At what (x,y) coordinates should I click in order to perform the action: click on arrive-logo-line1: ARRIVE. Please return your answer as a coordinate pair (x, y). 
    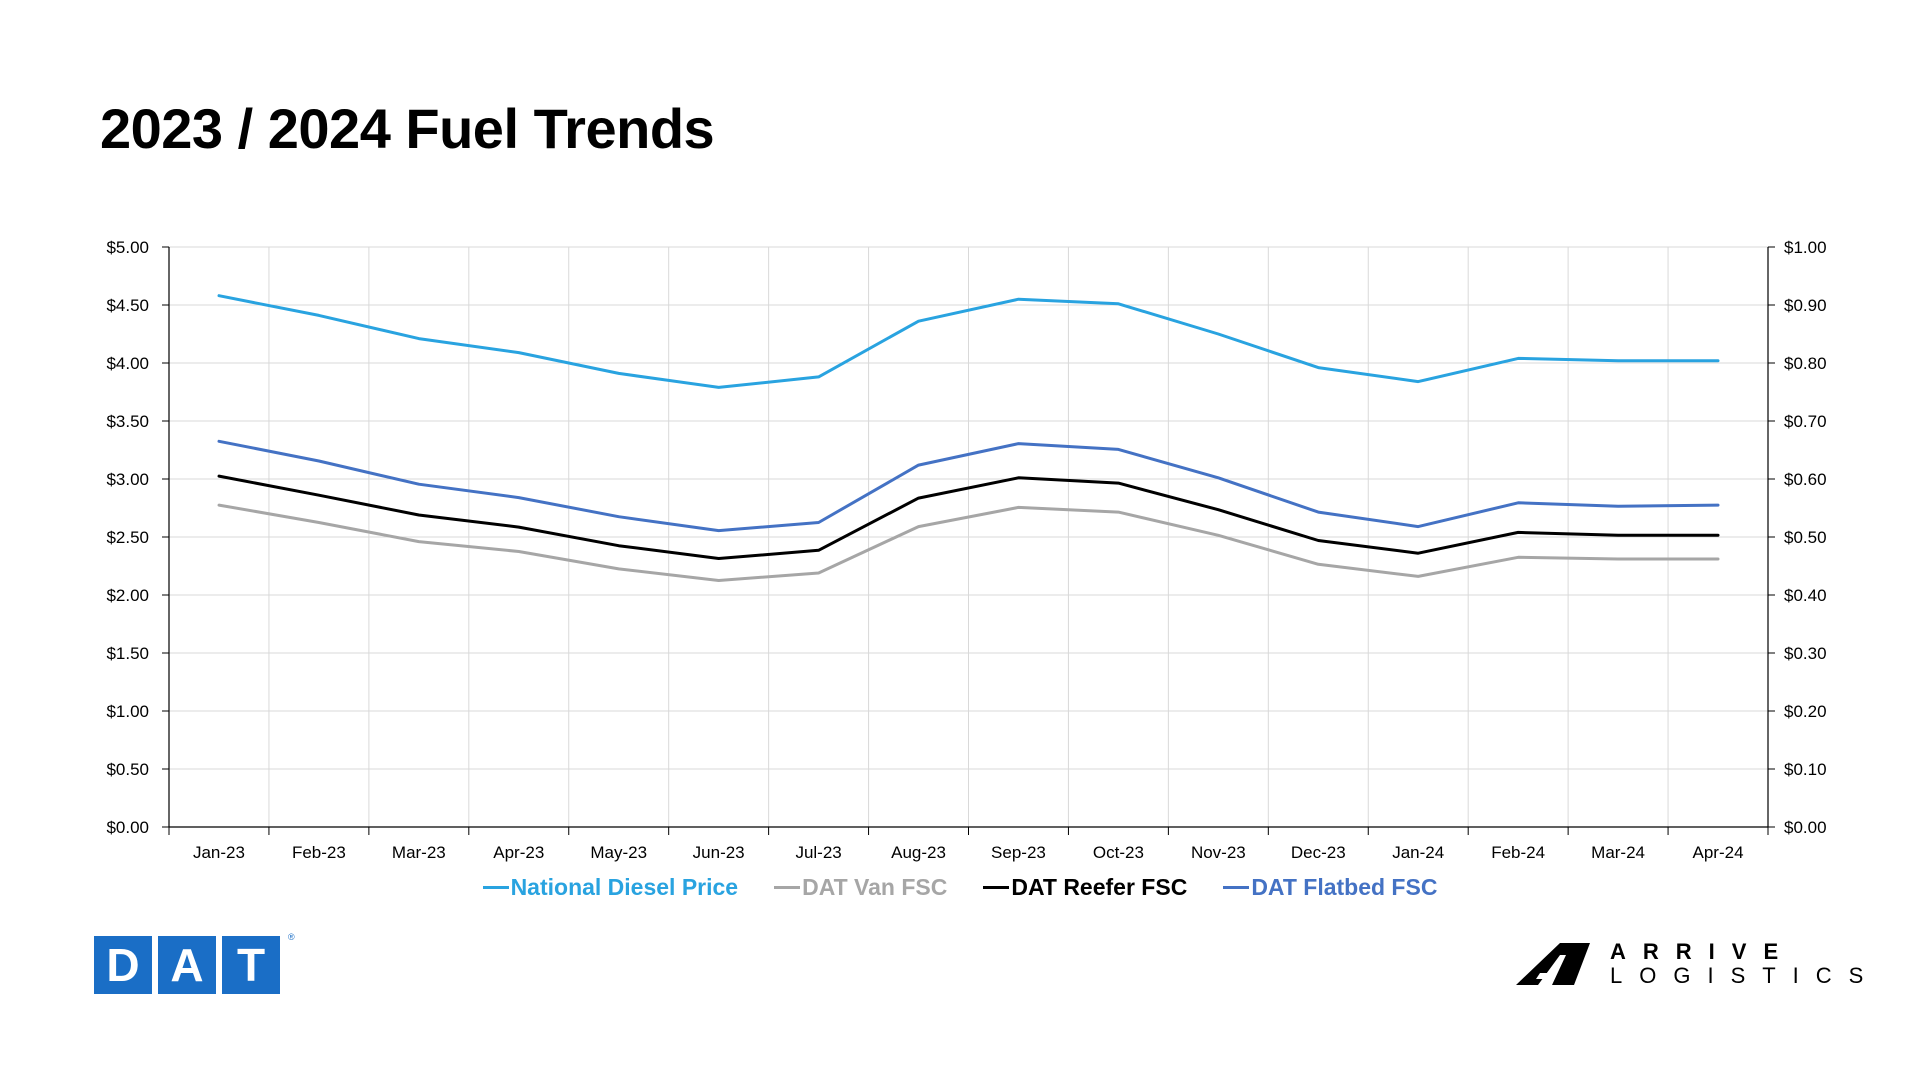
    Looking at the image, I should click on (1703, 951).